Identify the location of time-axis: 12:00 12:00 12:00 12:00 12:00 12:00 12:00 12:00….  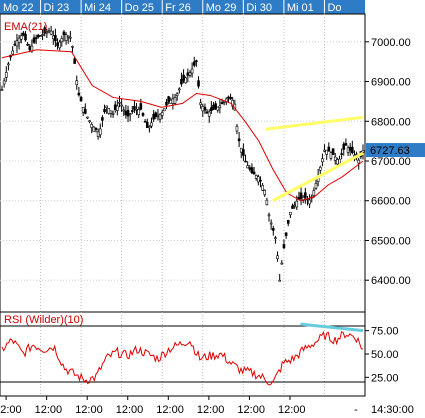
(207, 406).